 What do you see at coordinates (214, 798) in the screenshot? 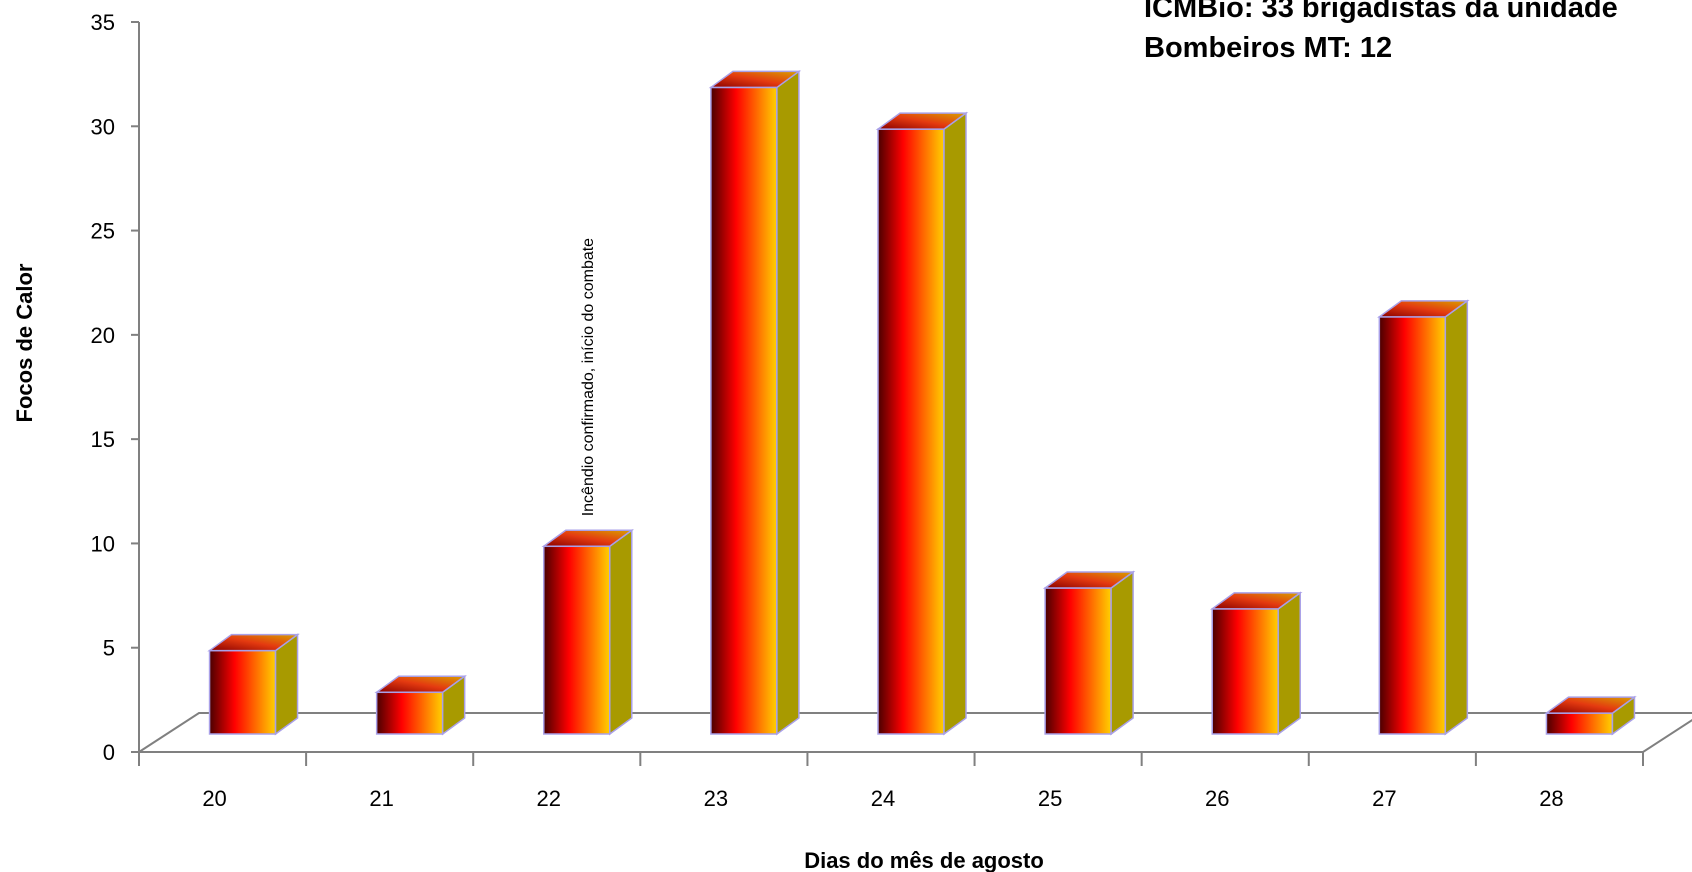
I see `x-tick-label: 20` at bounding box center [214, 798].